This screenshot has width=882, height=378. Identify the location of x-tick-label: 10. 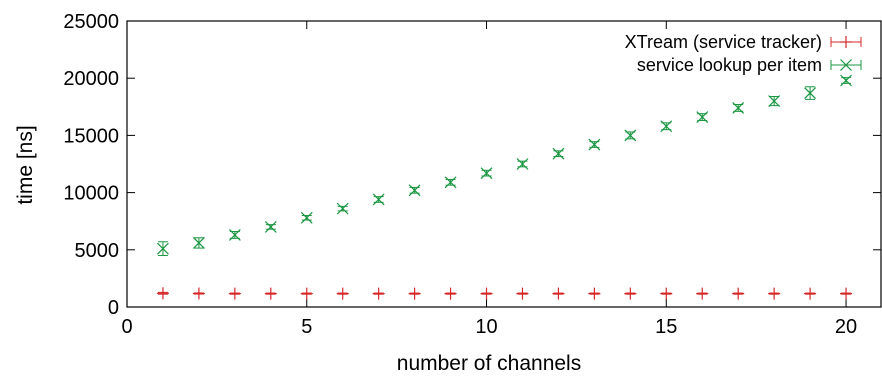
(486, 327).